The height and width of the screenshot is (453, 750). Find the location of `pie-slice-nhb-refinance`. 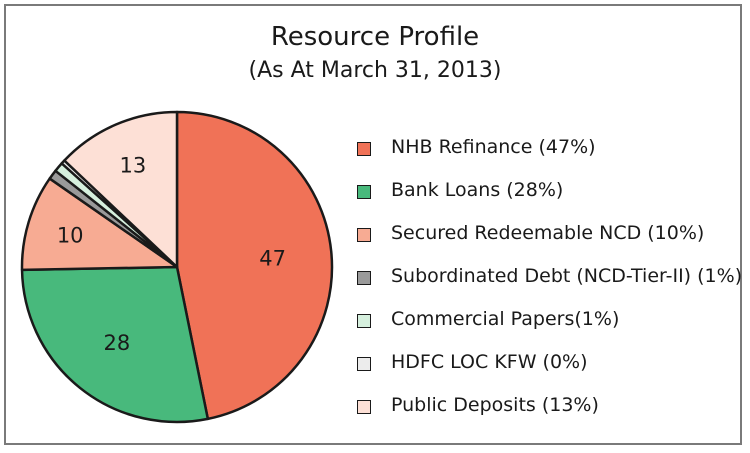

pie-slice-nhb-refinance is located at coordinates (254, 265).